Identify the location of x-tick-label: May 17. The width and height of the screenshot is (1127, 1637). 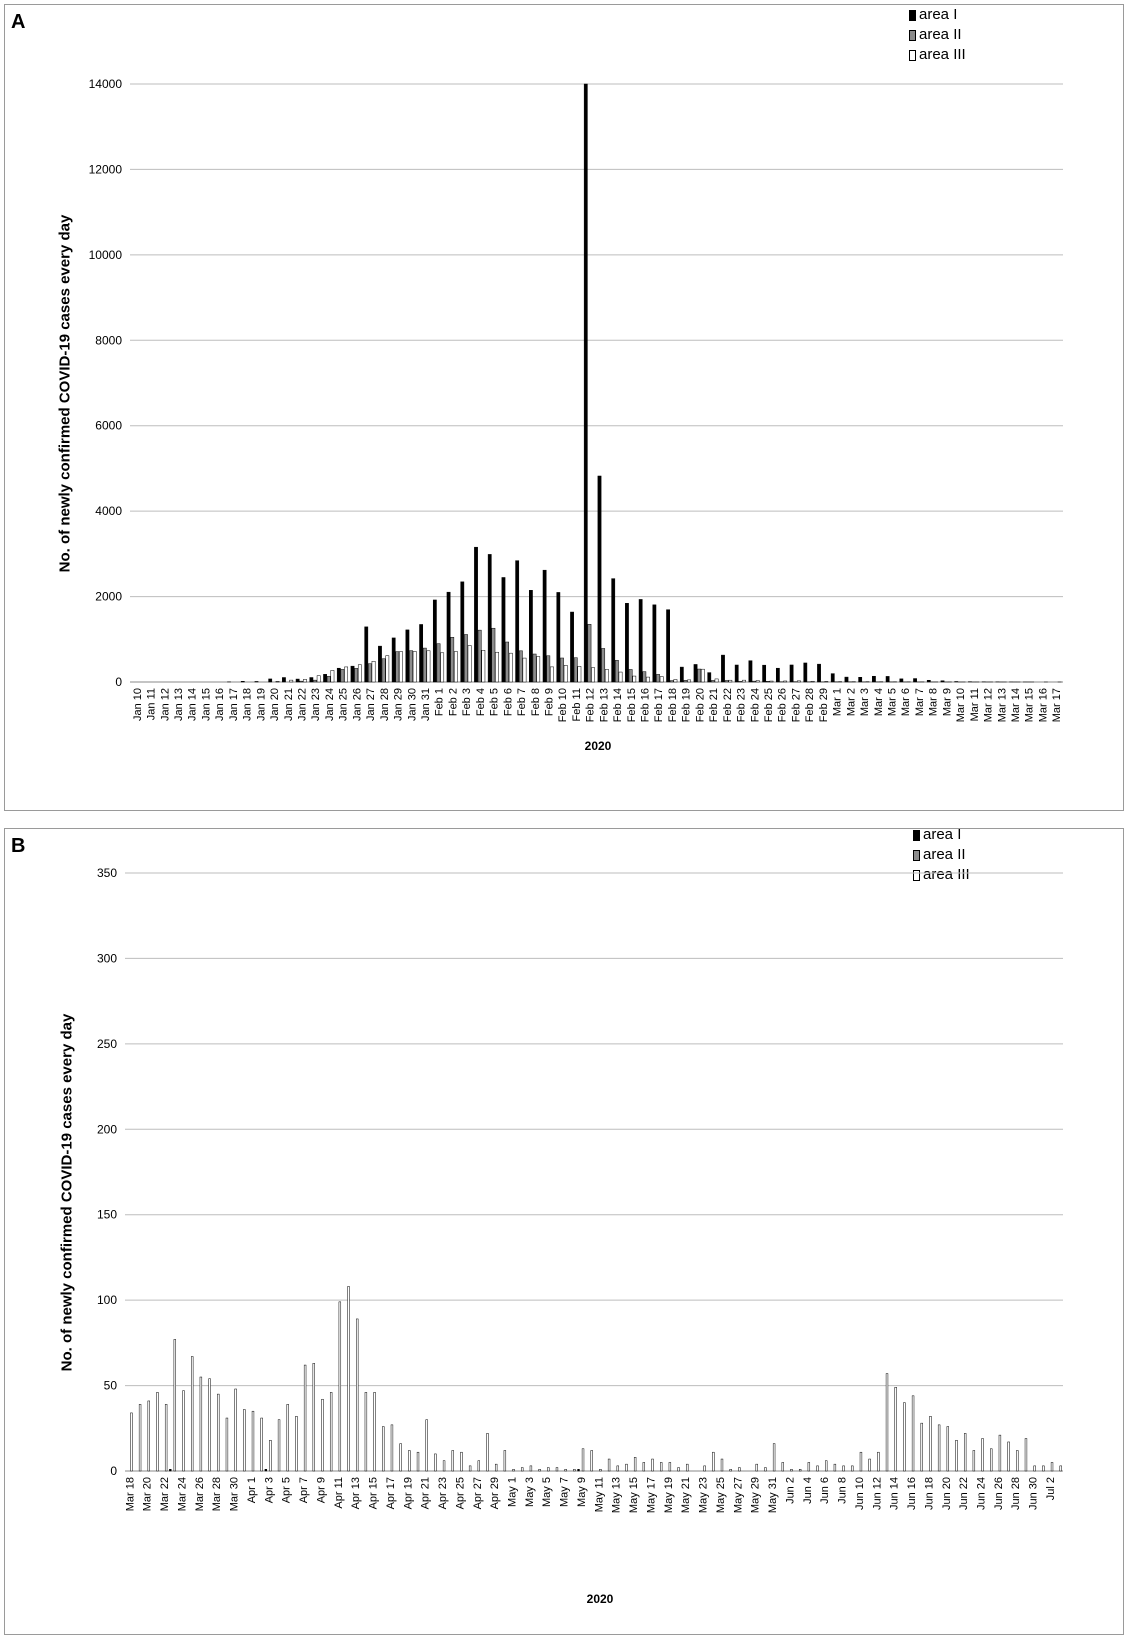
(651, 1495).